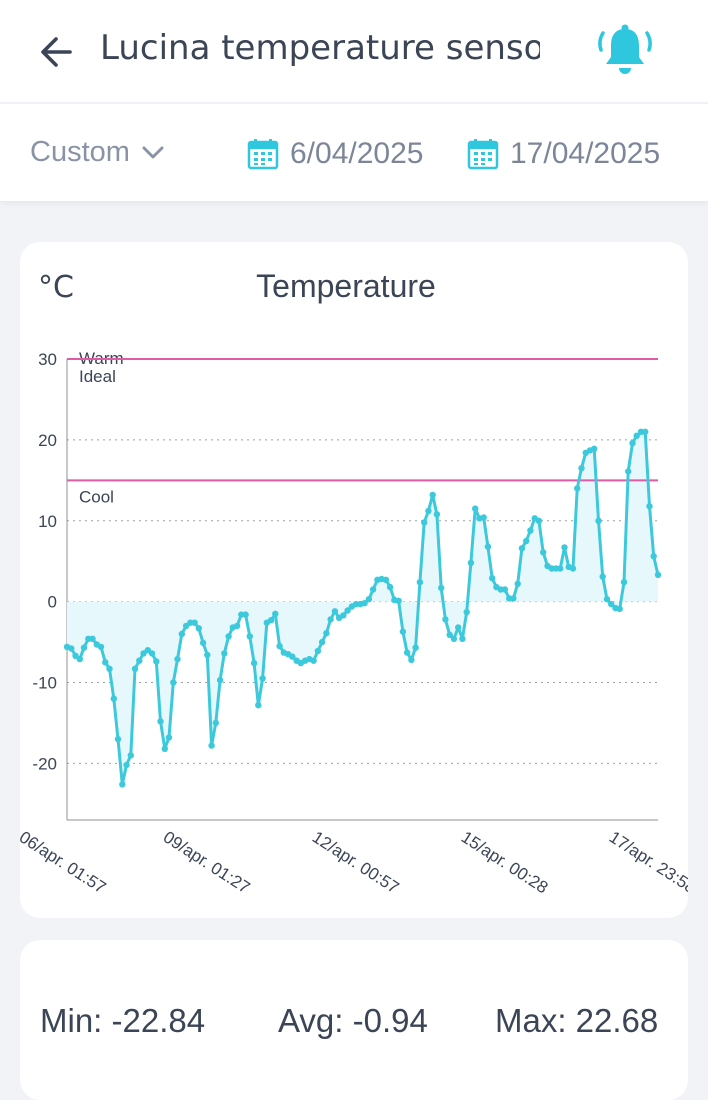  What do you see at coordinates (153, 152) in the screenshot?
I see `chevron-down-icon` at bounding box center [153, 152].